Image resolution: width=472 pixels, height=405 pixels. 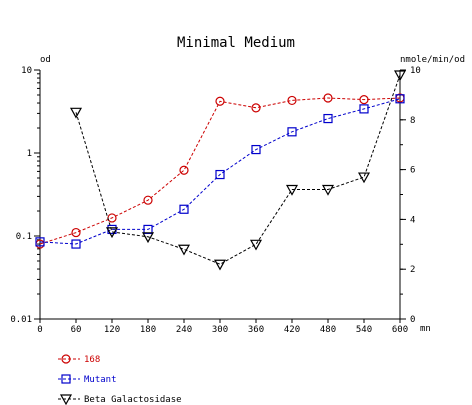 I want to click on y-left-tick-label: 10, so click(x=26, y=71).